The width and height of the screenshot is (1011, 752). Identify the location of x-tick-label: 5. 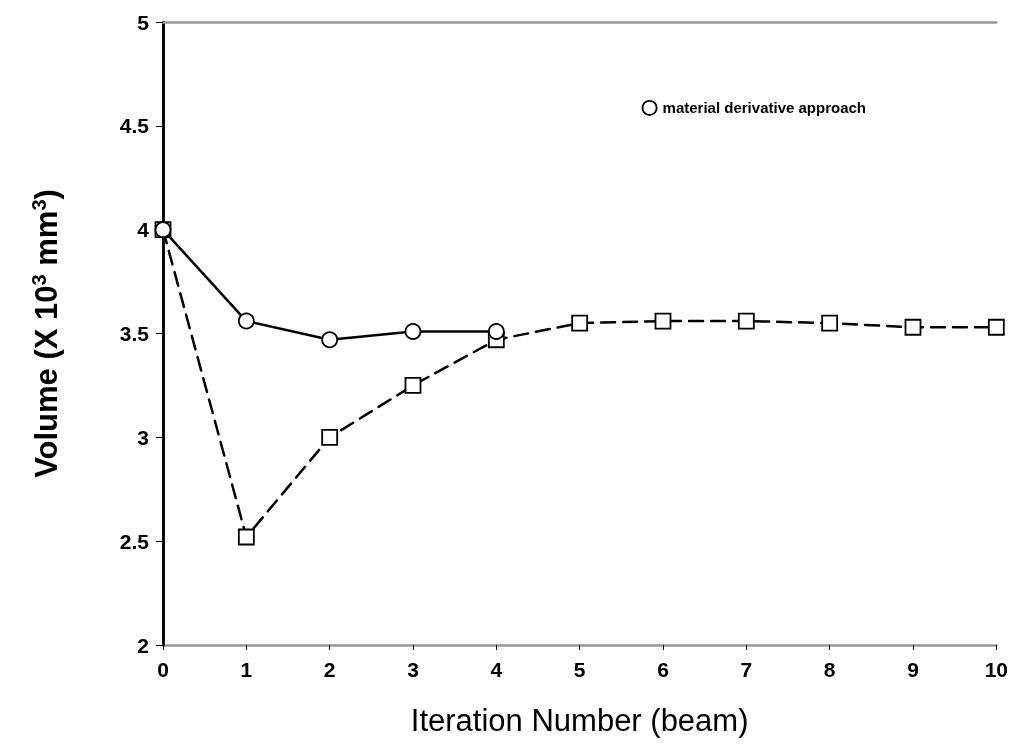
(579, 669).